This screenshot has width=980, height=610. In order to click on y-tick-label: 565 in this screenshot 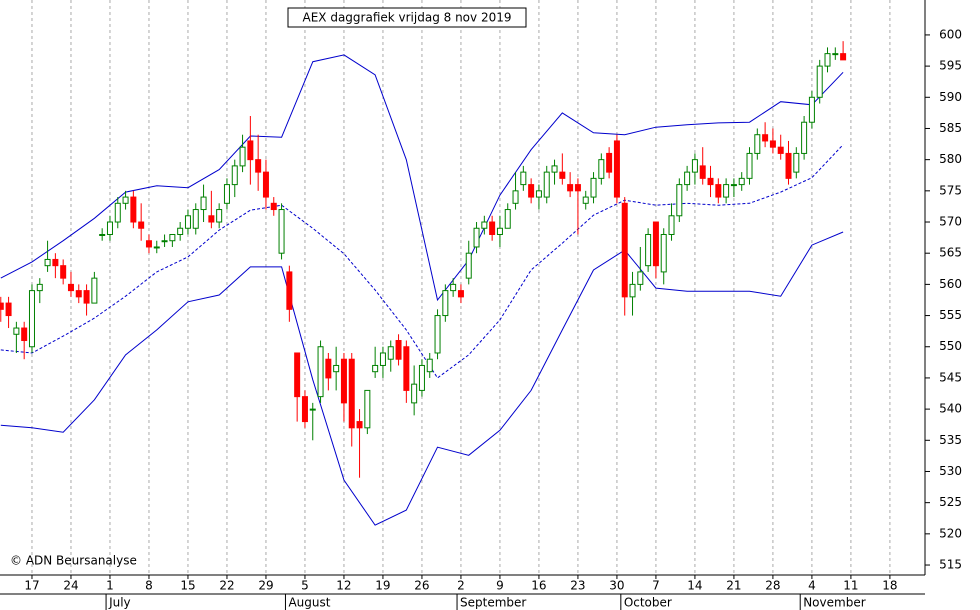, I will do `click(950, 253)`.